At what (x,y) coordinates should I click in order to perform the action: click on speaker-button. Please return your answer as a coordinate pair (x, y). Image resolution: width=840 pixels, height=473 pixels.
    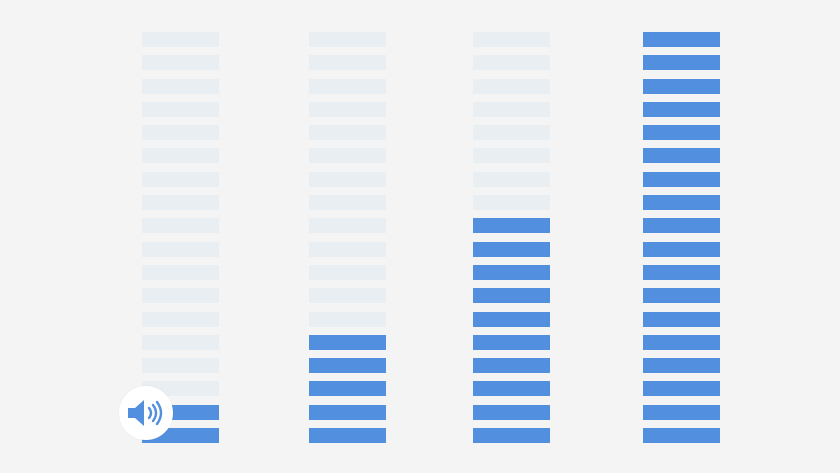
    Looking at the image, I should click on (146, 413).